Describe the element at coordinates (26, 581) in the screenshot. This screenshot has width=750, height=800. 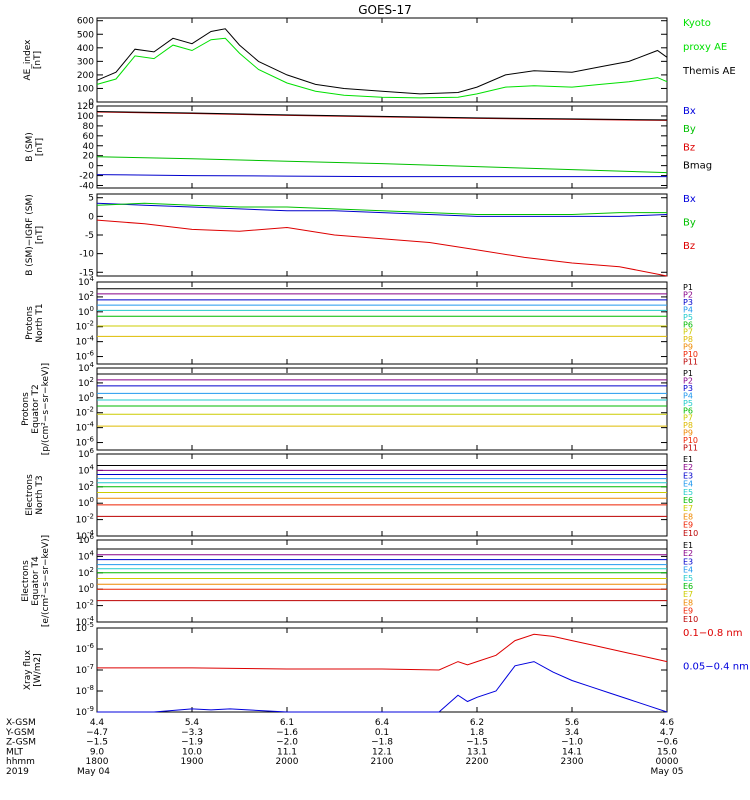
I see `y-axis-label-line: Electrons` at that location.